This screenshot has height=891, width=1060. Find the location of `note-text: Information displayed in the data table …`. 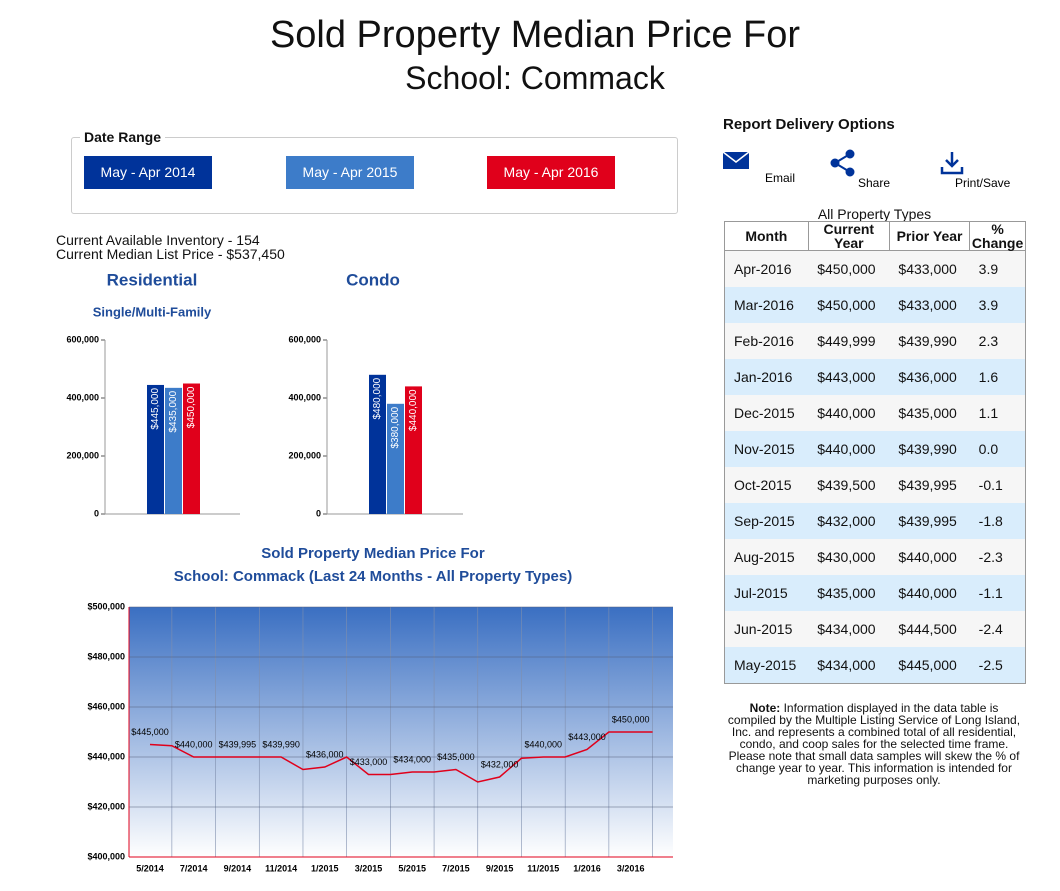

note-text: Information displayed in the data table … is located at coordinates (874, 744).